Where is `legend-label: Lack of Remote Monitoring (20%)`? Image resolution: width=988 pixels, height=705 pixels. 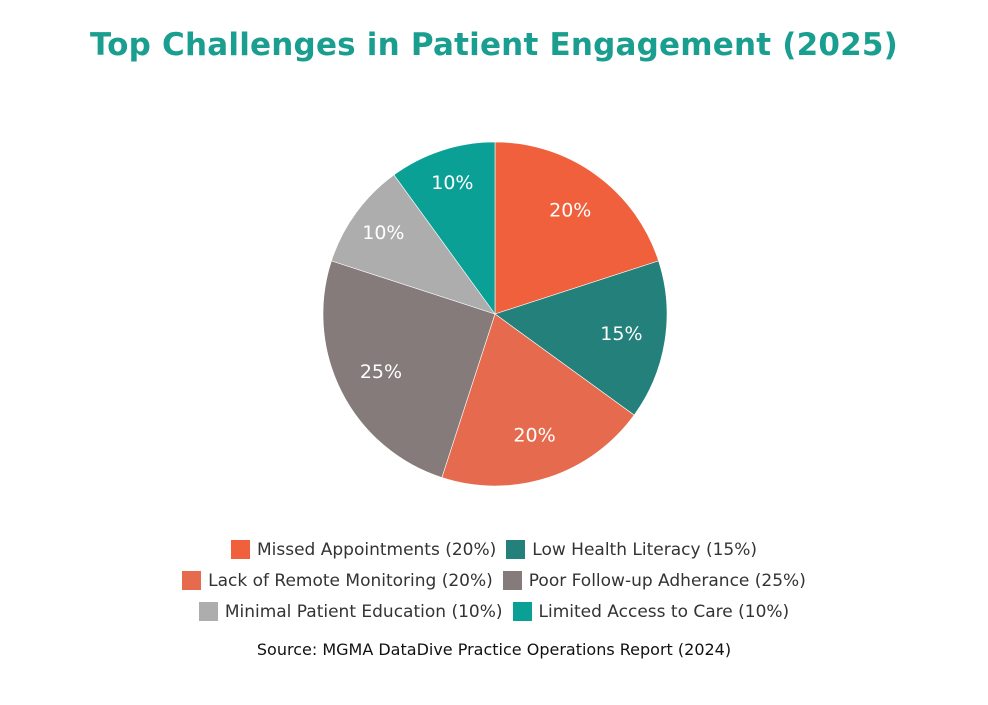 legend-label: Lack of Remote Monitoring (20%) is located at coordinates (350, 580).